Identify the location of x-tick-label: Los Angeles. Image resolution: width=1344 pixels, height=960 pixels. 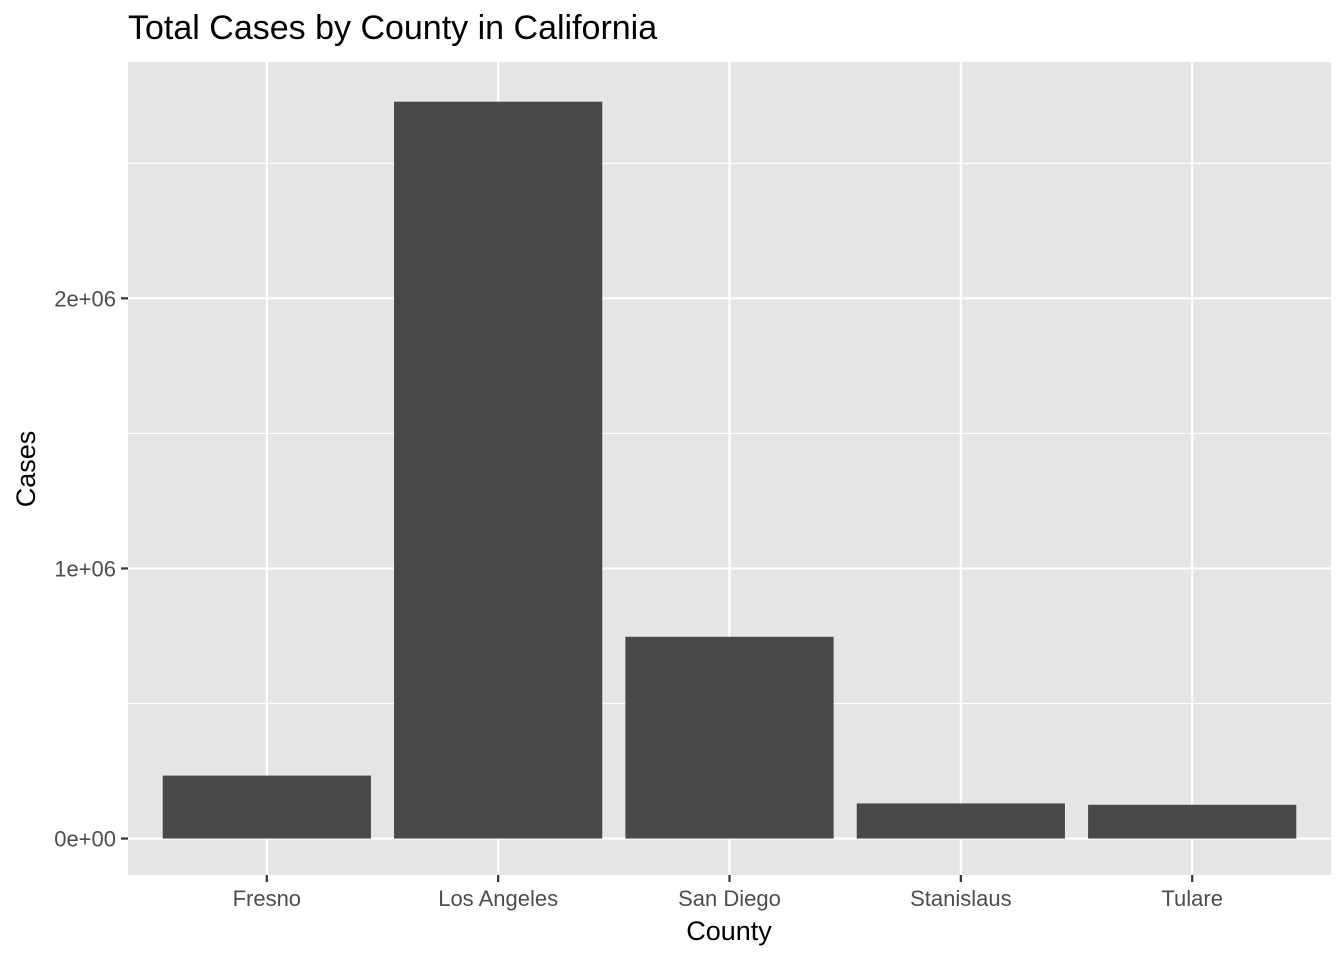
(498, 898).